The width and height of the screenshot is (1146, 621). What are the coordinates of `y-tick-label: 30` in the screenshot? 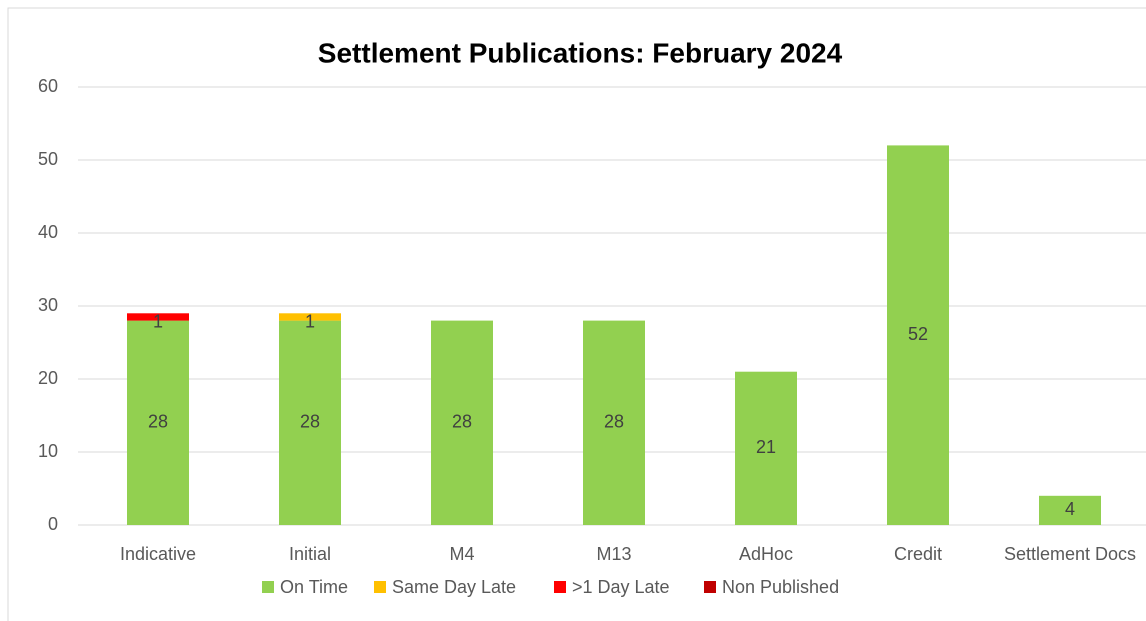 It's located at (48, 305).